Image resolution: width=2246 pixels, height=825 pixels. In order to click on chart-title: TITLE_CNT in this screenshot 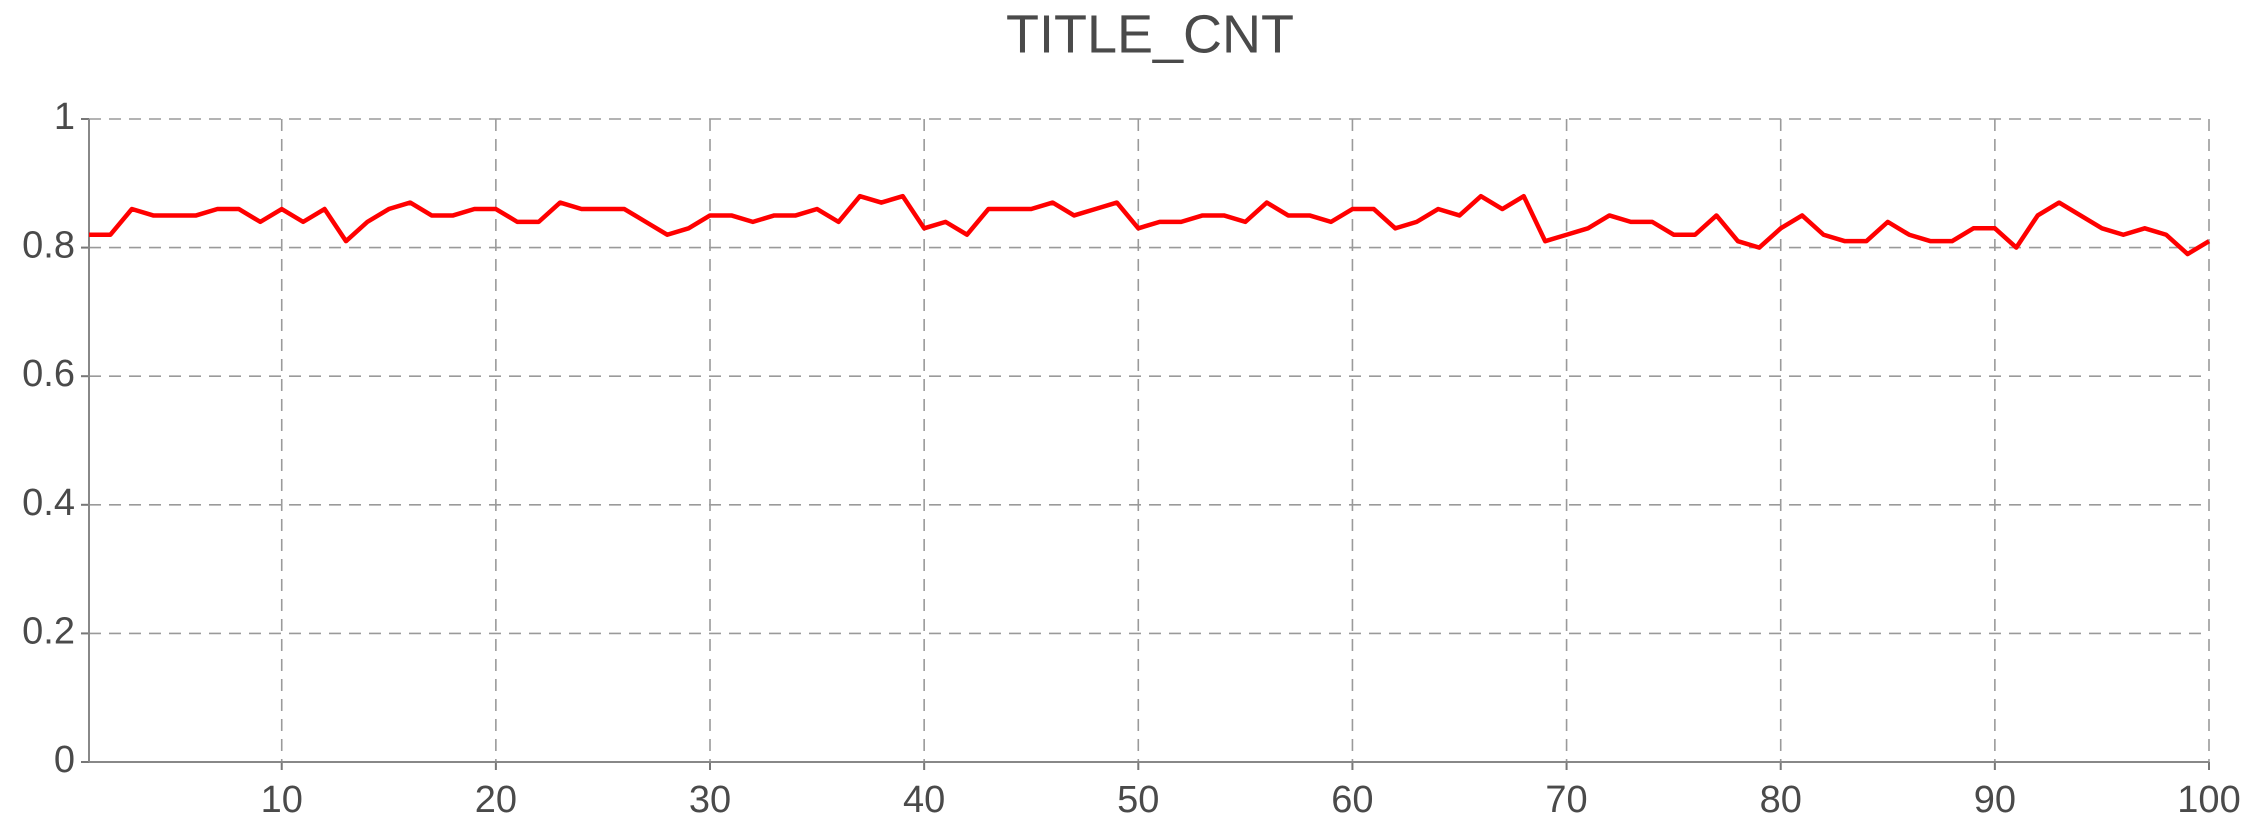, I will do `click(1150, 34)`.